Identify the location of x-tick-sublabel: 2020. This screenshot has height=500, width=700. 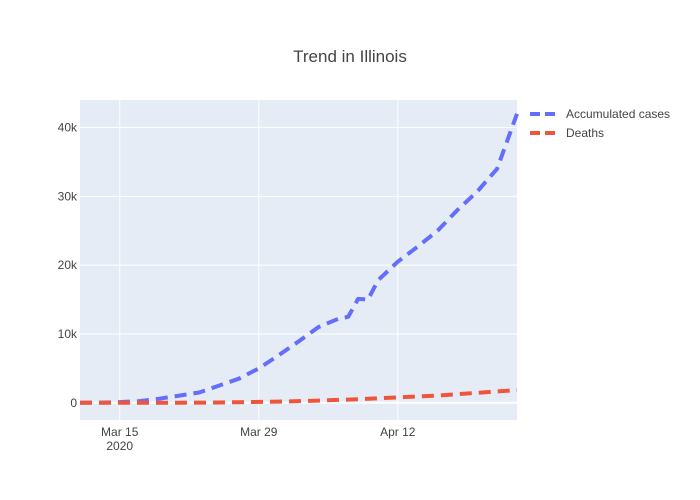
(119, 446).